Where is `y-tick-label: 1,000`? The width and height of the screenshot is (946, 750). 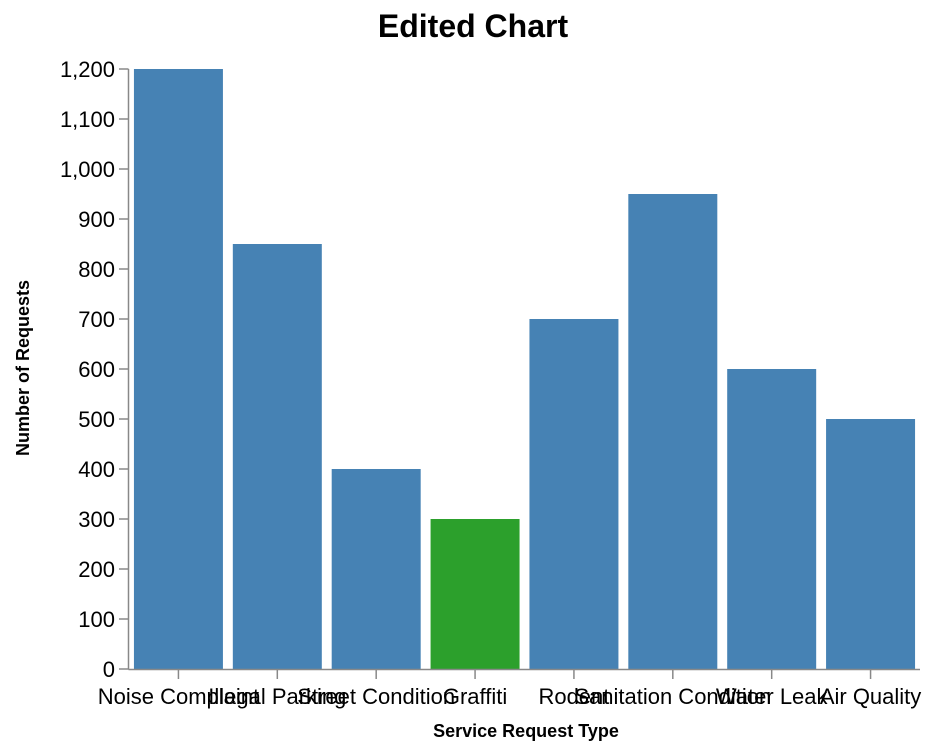 y-tick-label: 1,000 is located at coordinates (87, 169).